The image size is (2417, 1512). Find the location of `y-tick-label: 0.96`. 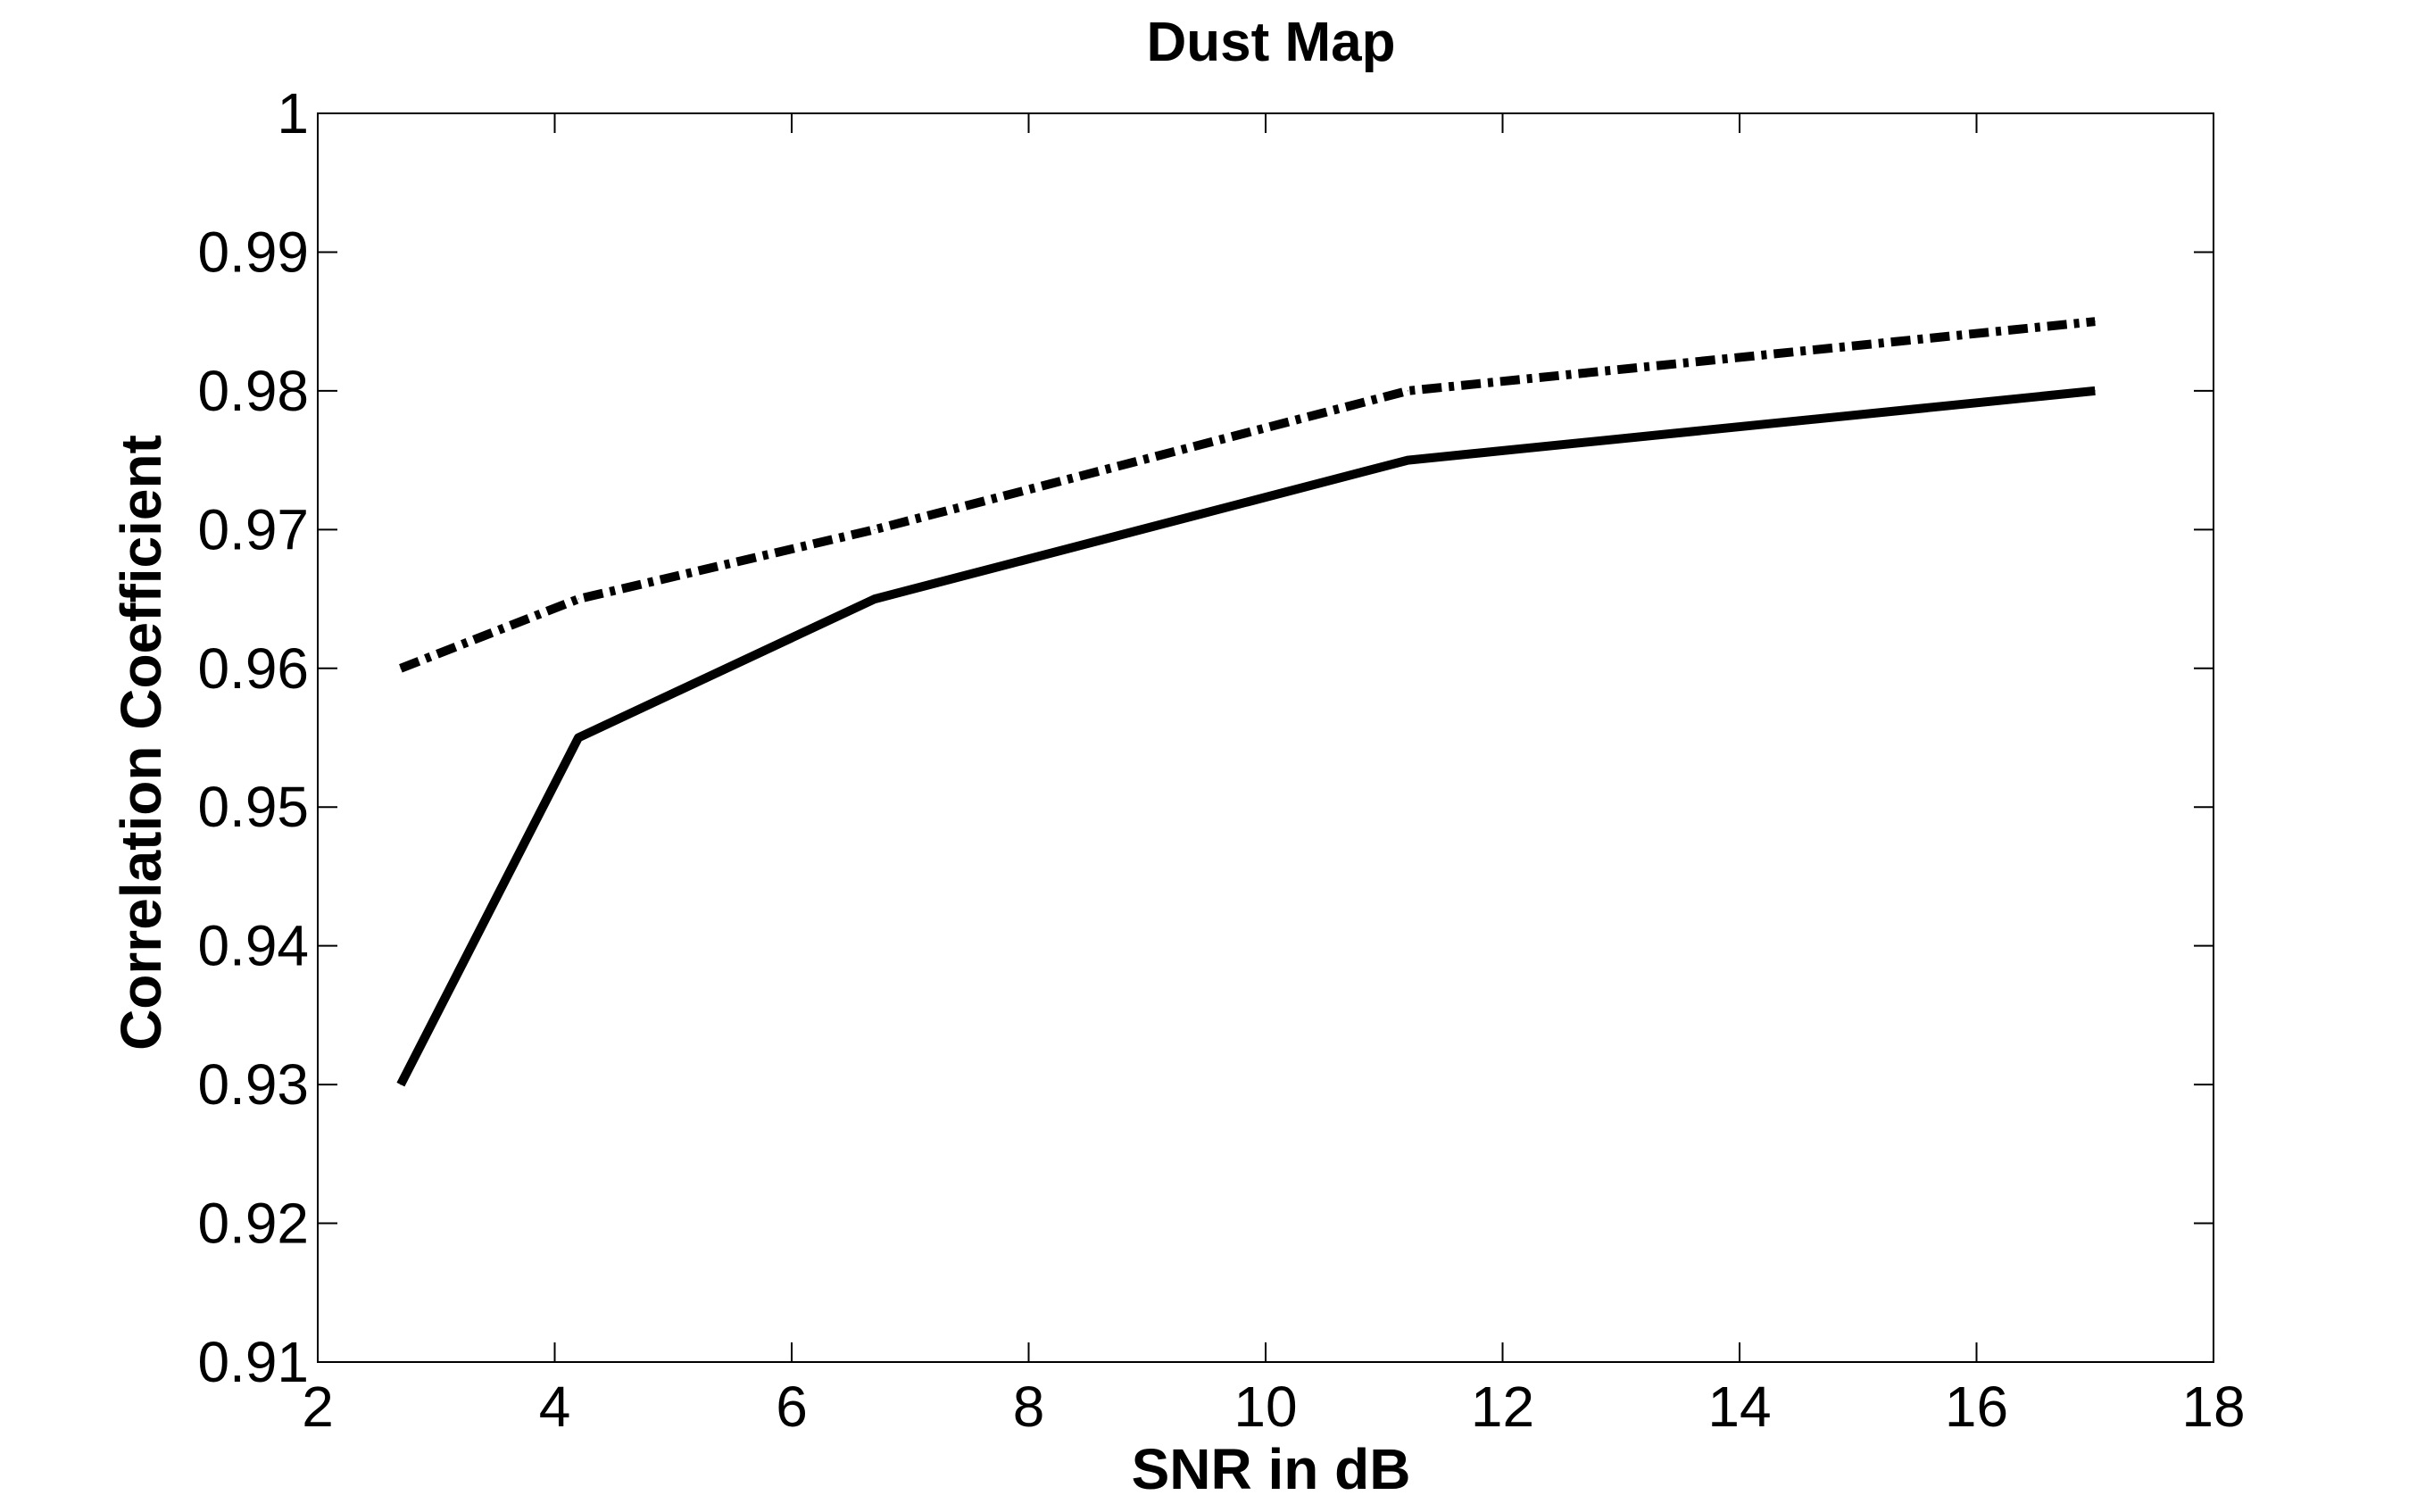

y-tick-label: 0.96 is located at coordinates (253, 668).